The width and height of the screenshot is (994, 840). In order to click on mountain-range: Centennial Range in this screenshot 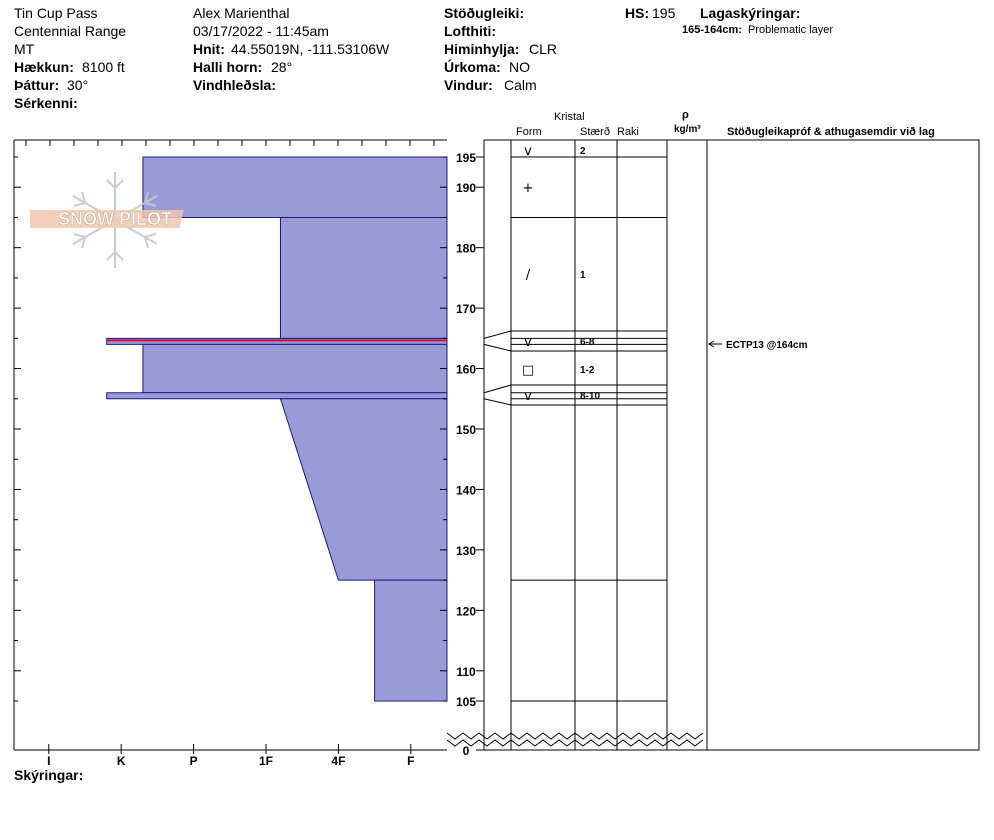, I will do `click(70, 31)`.